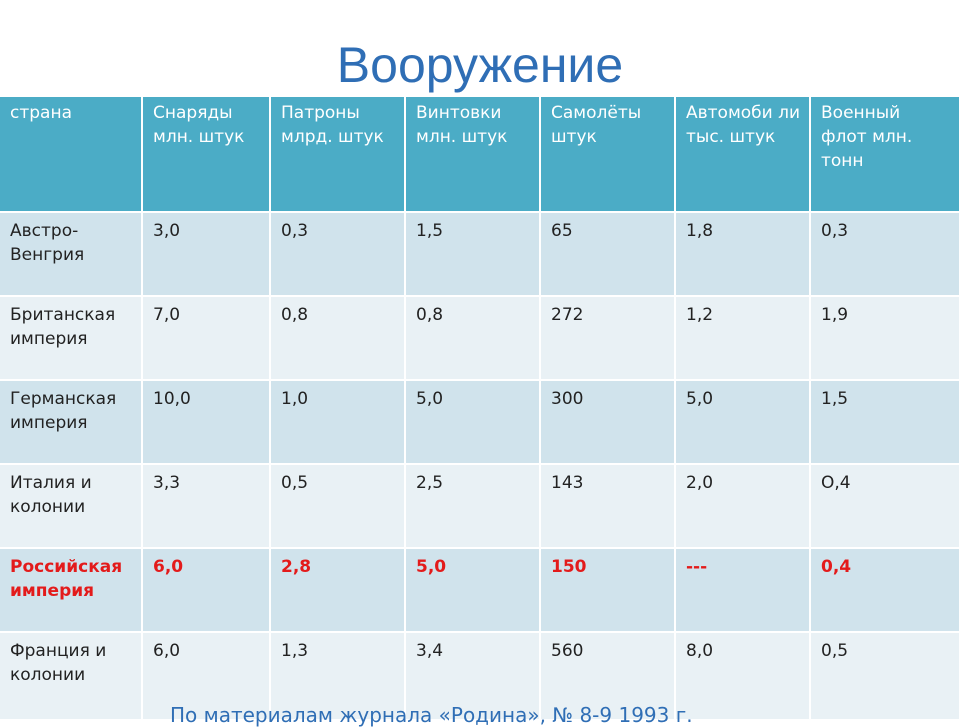  What do you see at coordinates (206, 338) in the screenshot?
I see `table-cell: 7,0` at bounding box center [206, 338].